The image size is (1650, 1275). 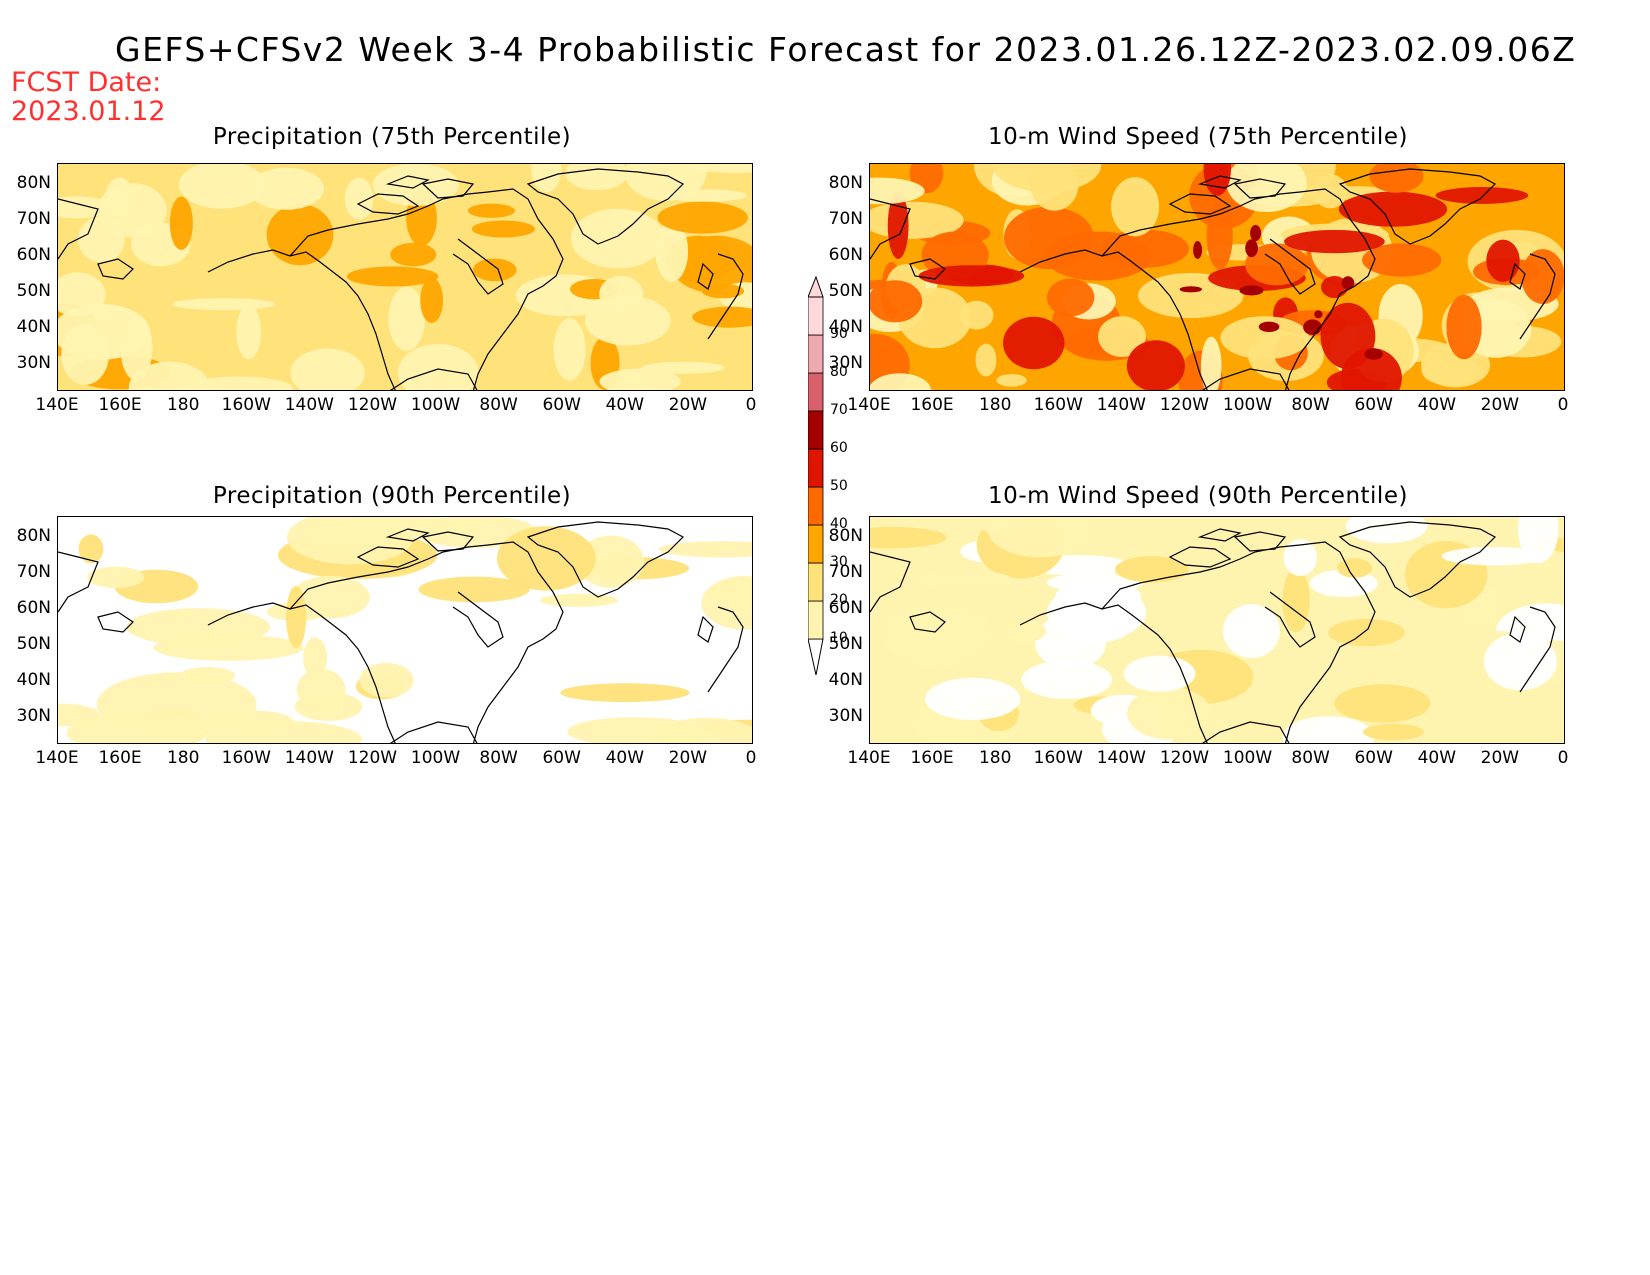 I want to click on colorbar-label: 50, so click(x=839, y=486).